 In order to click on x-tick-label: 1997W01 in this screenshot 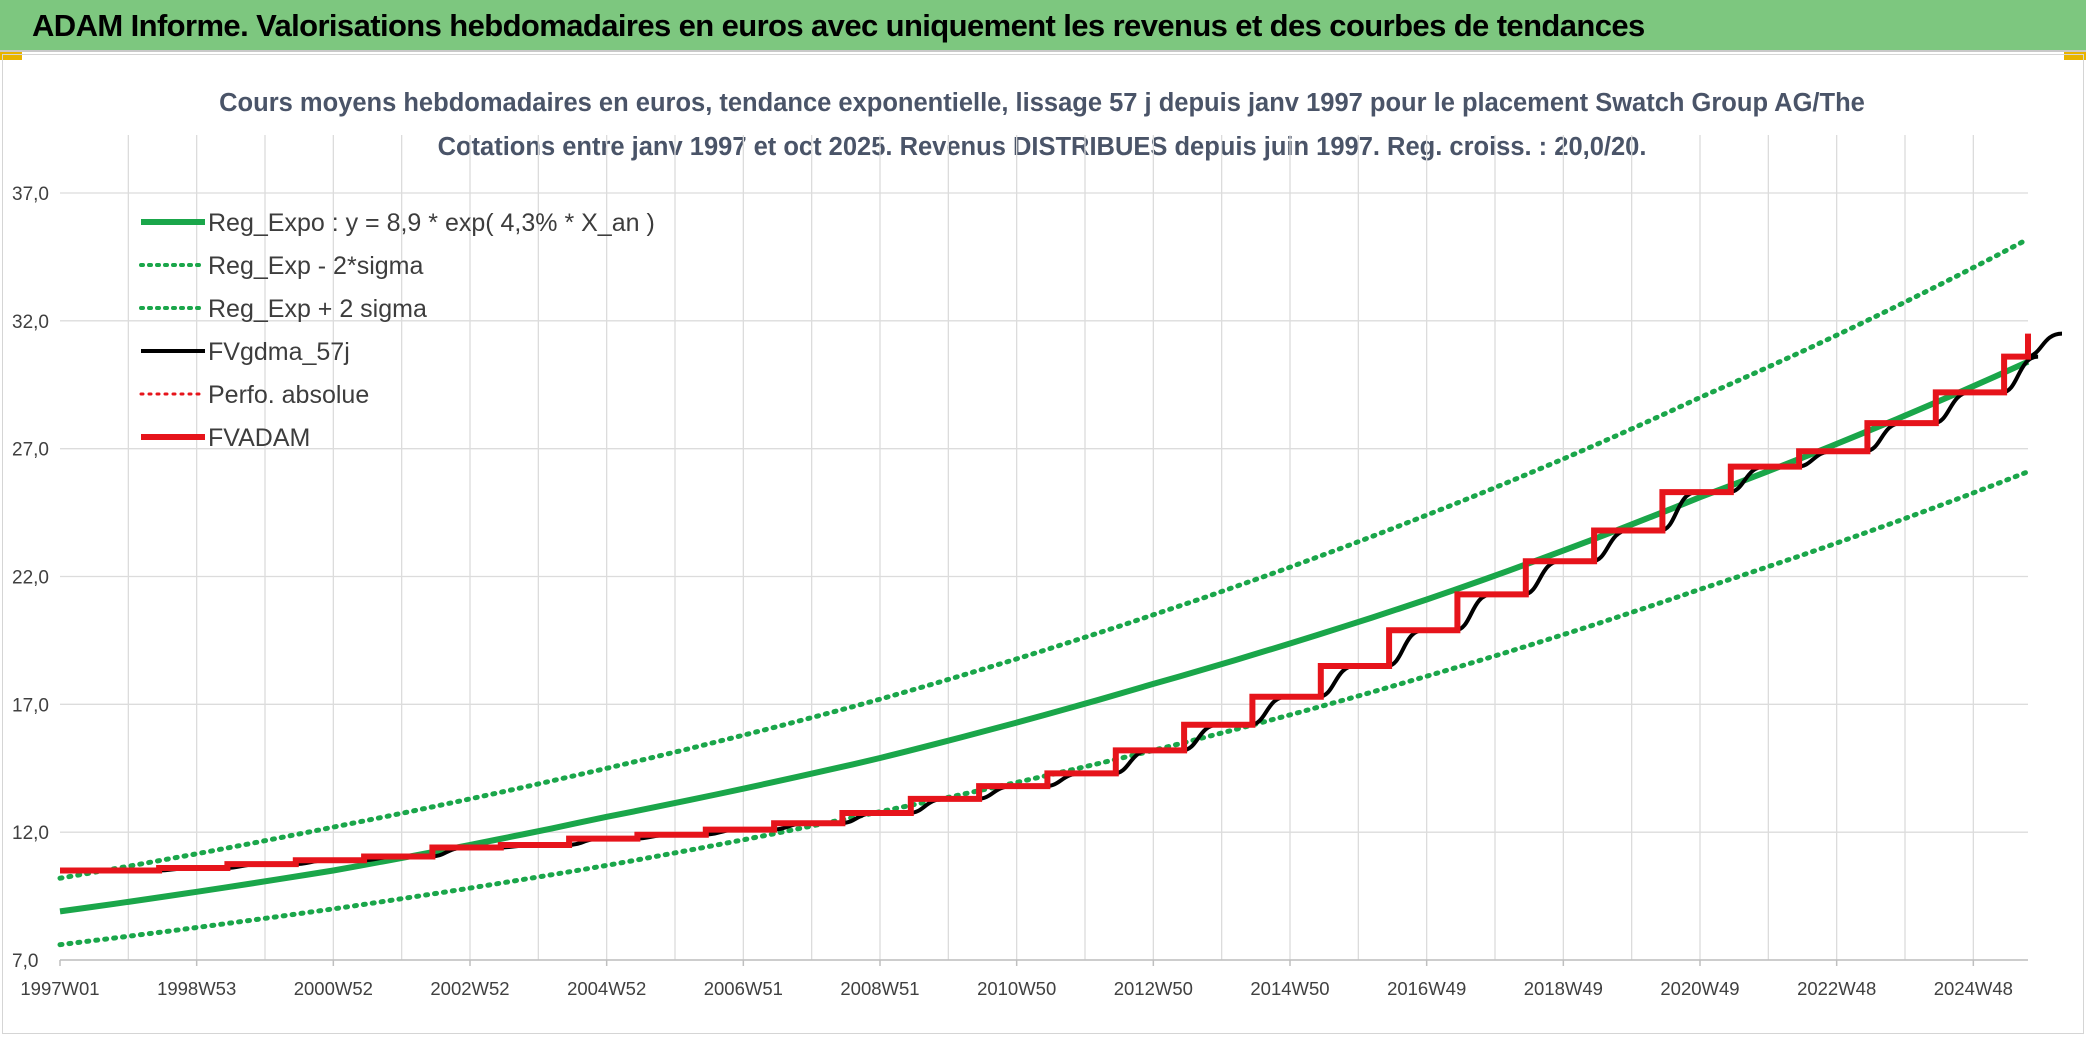, I will do `click(59, 988)`.